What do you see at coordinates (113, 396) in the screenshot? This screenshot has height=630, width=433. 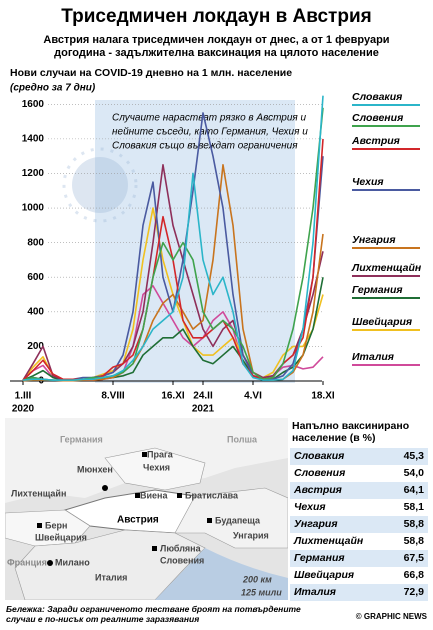 I see `x-tick-label: 8.VIII` at bounding box center [113, 396].